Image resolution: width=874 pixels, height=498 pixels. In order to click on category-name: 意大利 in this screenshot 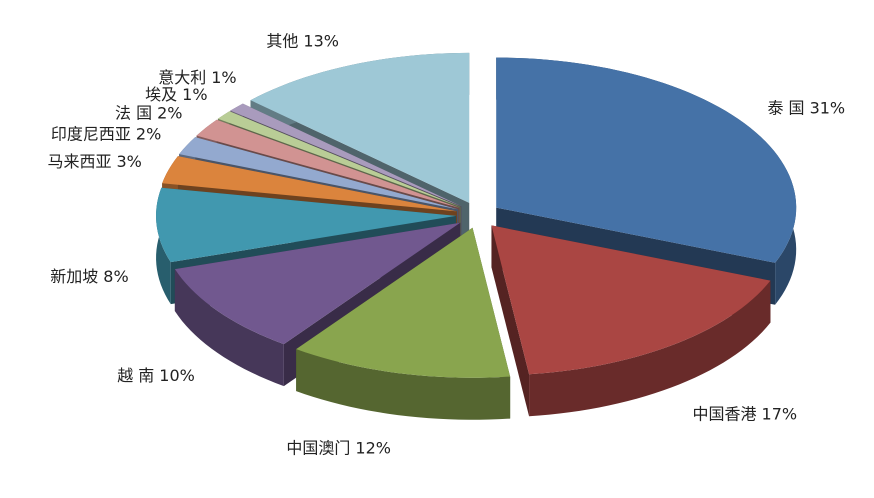, I will do `click(182, 76)`.